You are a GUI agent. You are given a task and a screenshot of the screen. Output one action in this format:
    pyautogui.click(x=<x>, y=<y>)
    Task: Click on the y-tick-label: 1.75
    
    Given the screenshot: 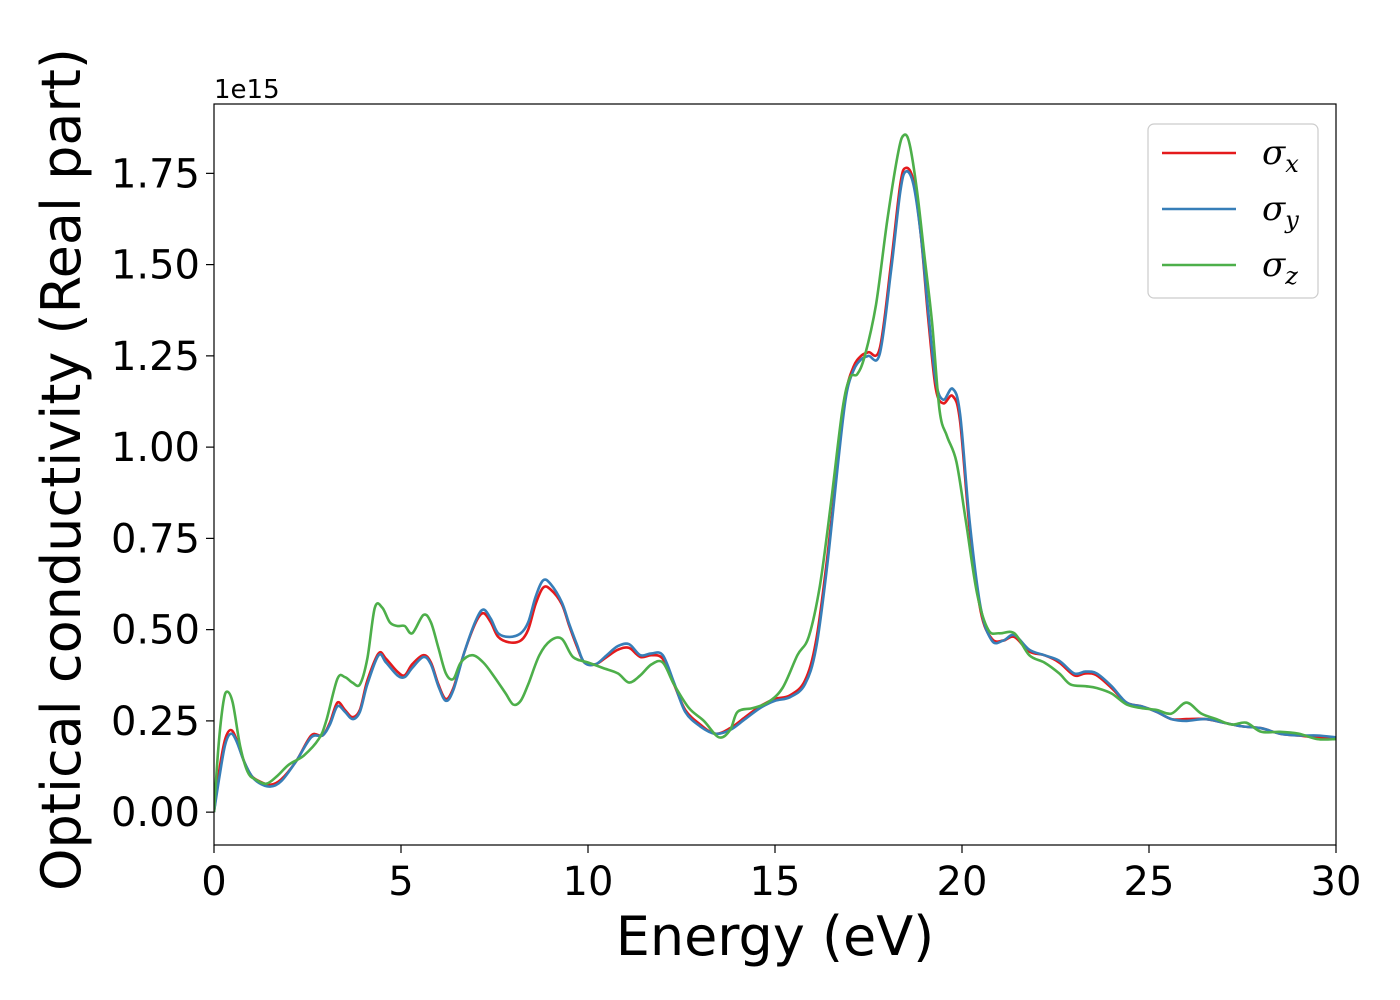 What is the action you would take?
    pyautogui.click(x=155, y=174)
    